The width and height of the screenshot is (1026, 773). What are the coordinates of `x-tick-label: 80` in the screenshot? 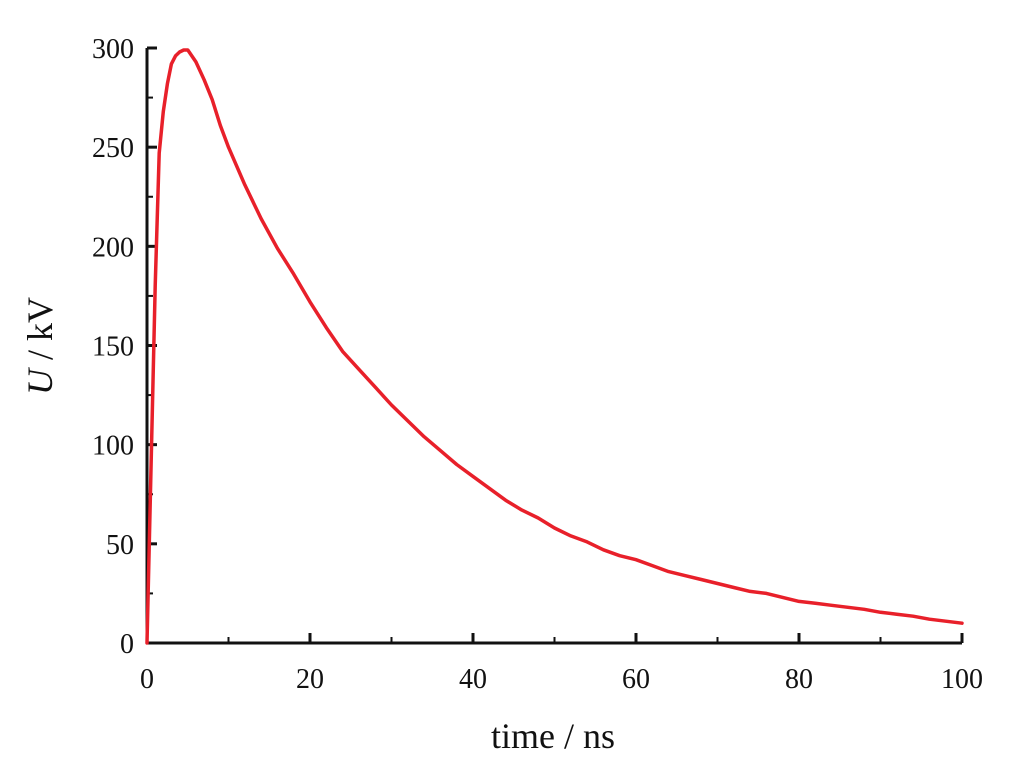 It's located at (799, 679).